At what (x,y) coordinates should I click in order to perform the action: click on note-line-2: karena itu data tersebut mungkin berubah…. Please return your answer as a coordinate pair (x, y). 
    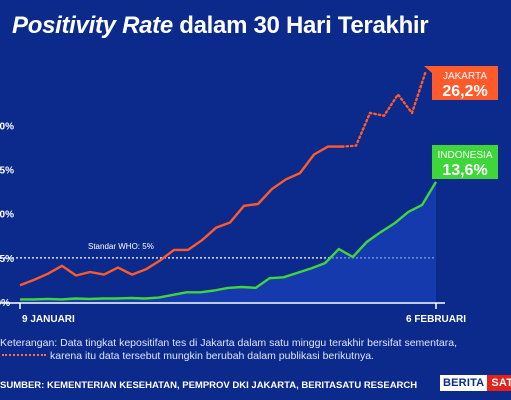
    Looking at the image, I should click on (212, 356).